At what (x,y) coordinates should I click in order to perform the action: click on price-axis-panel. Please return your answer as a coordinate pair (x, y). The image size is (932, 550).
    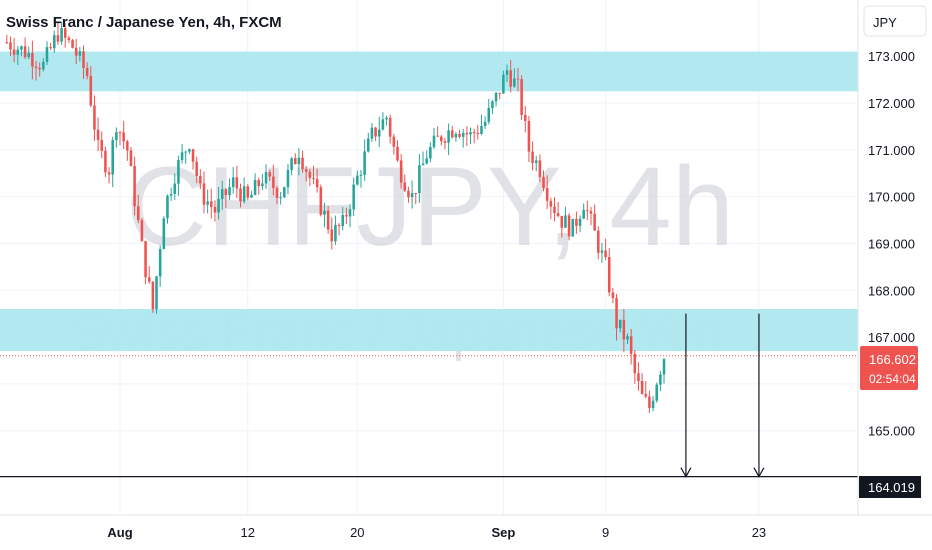
    Looking at the image, I should click on (895, 257).